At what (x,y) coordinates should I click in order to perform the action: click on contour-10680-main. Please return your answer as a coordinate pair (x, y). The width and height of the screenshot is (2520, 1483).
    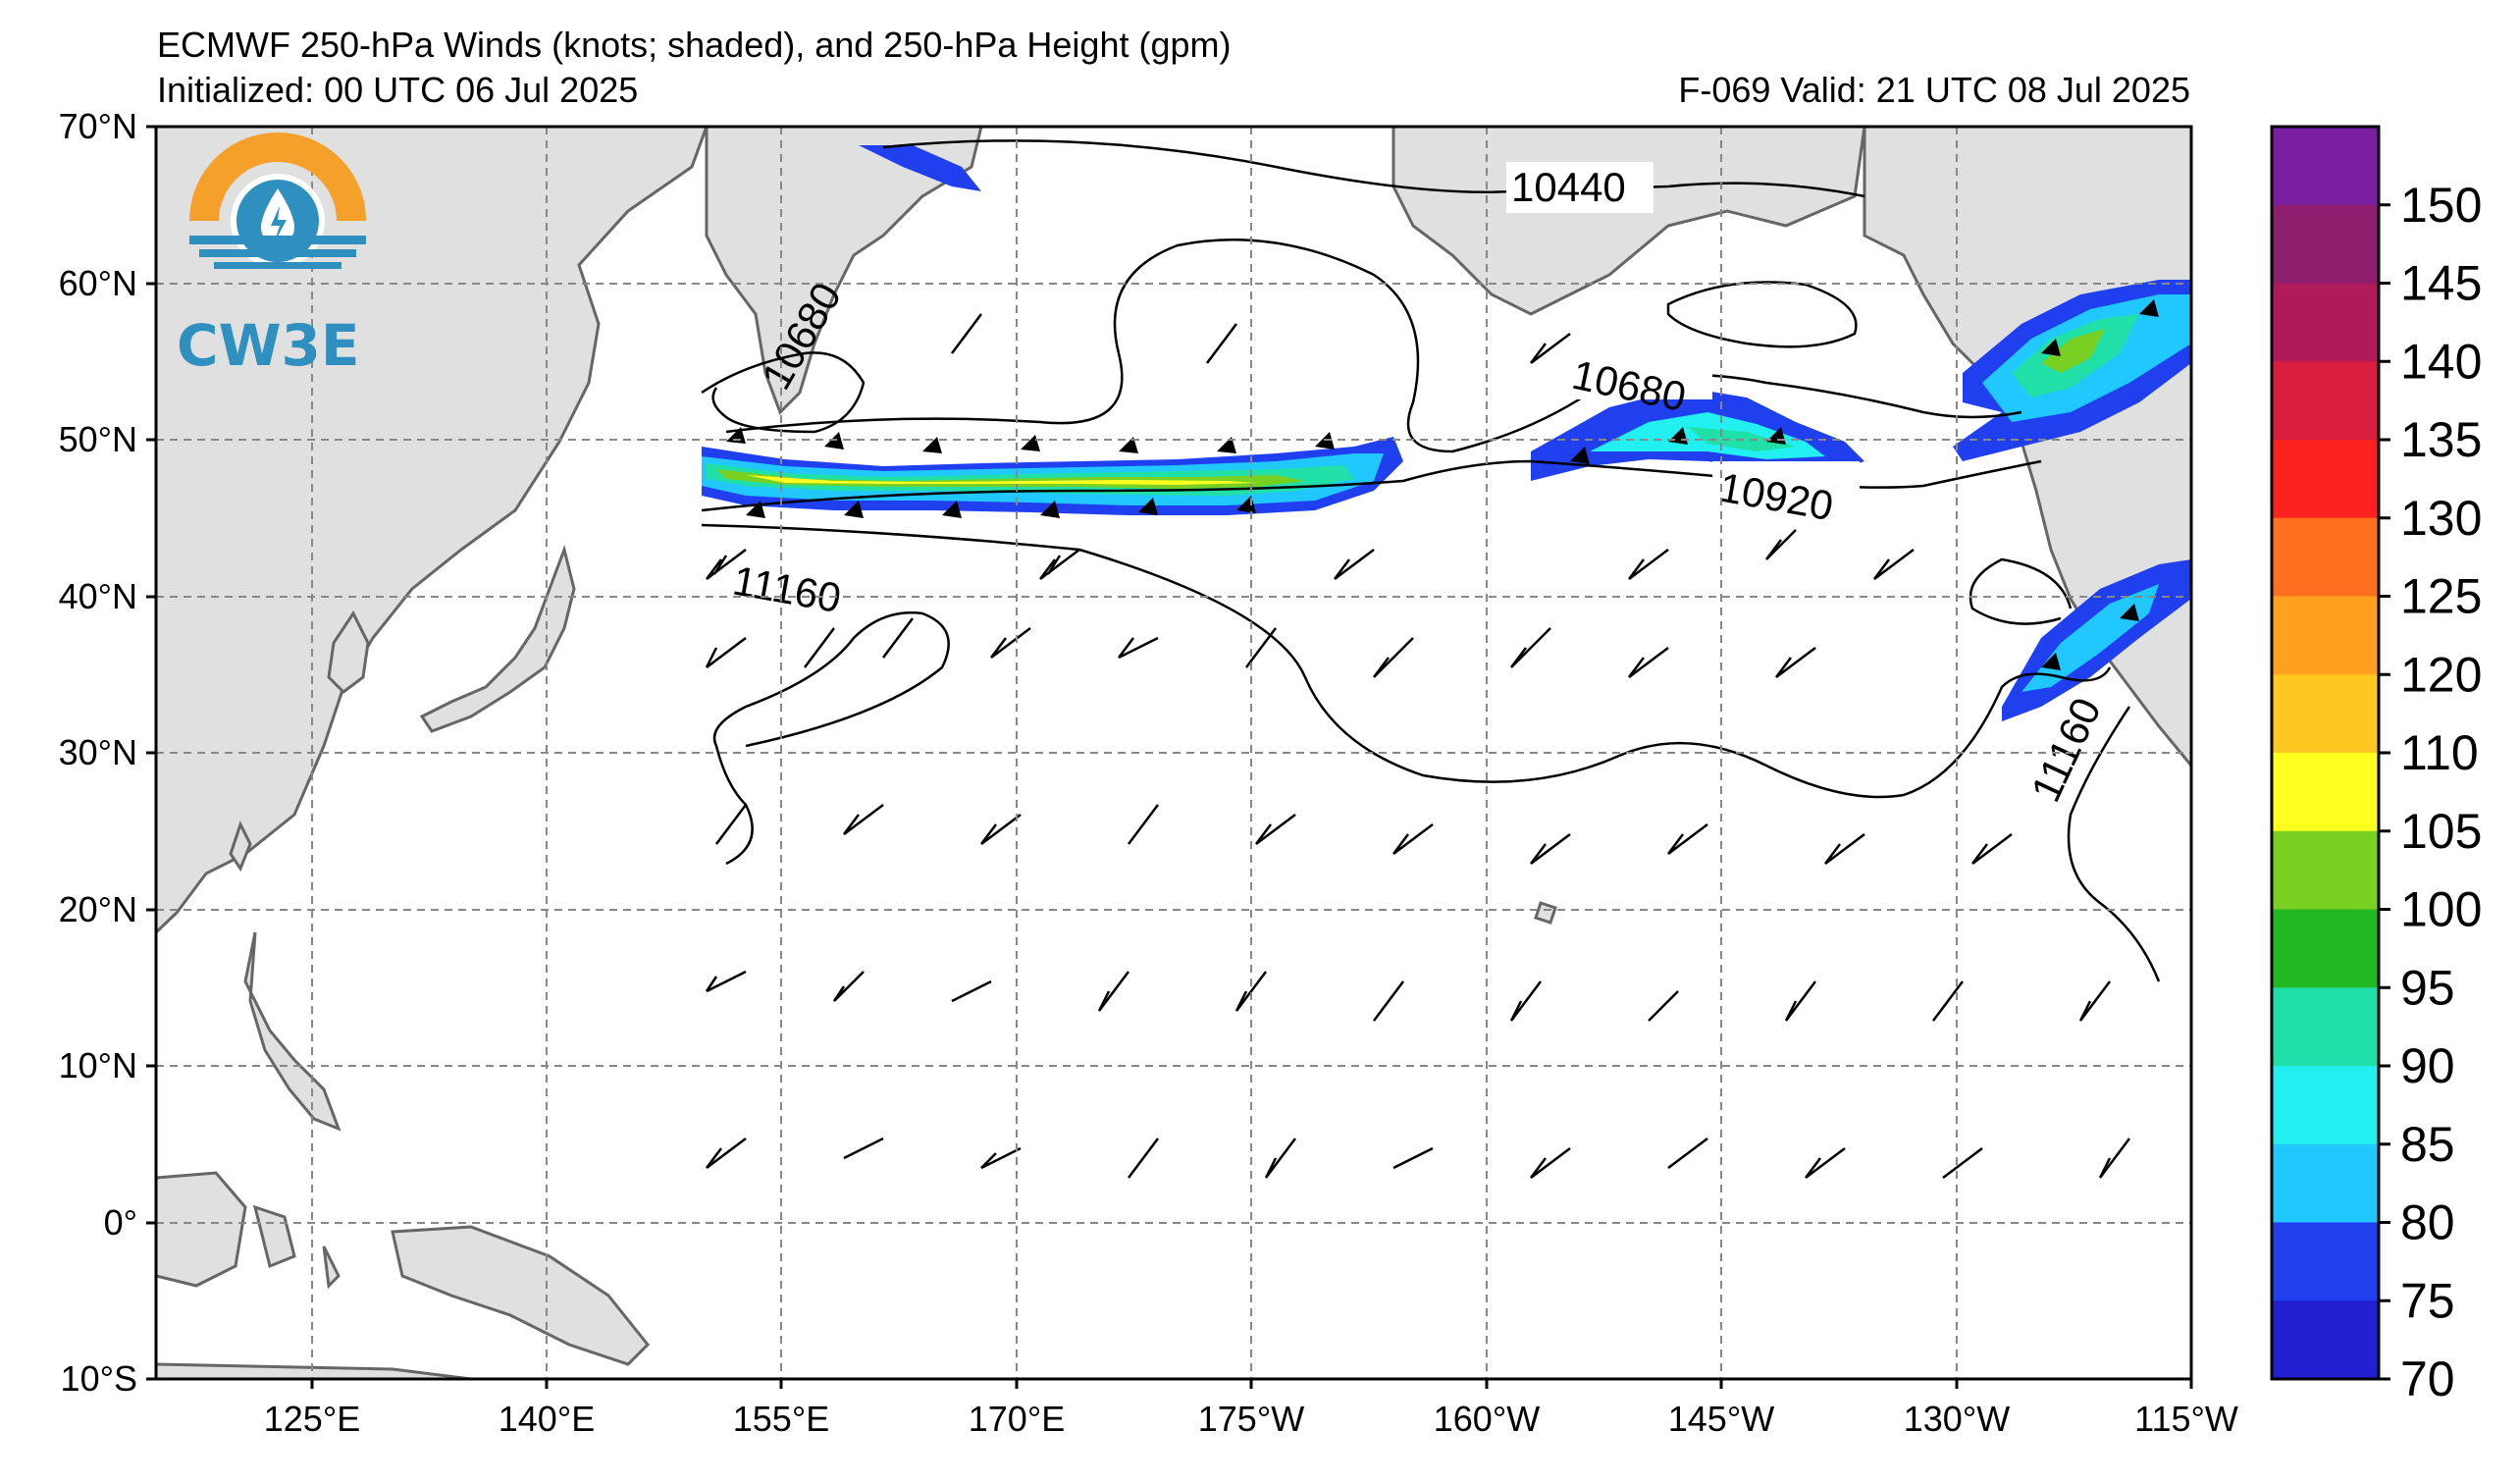
    Looking at the image, I should click on (1373, 346).